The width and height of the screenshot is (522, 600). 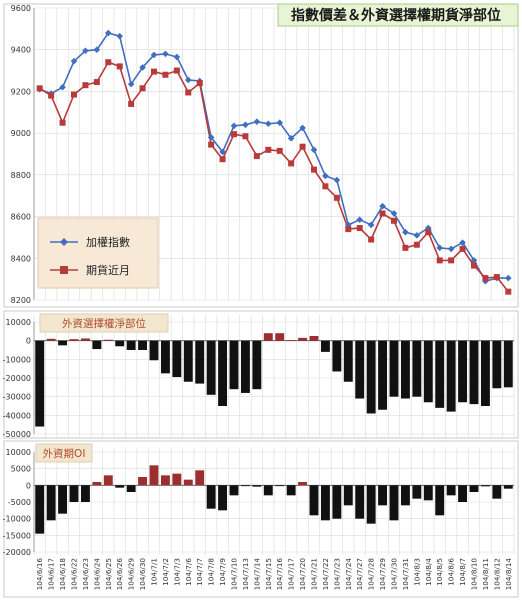 What do you see at coordinates (405, 574) in the screenshot?
I see `x-tick-label: 104/7/31` at bounding box center [405, 574].